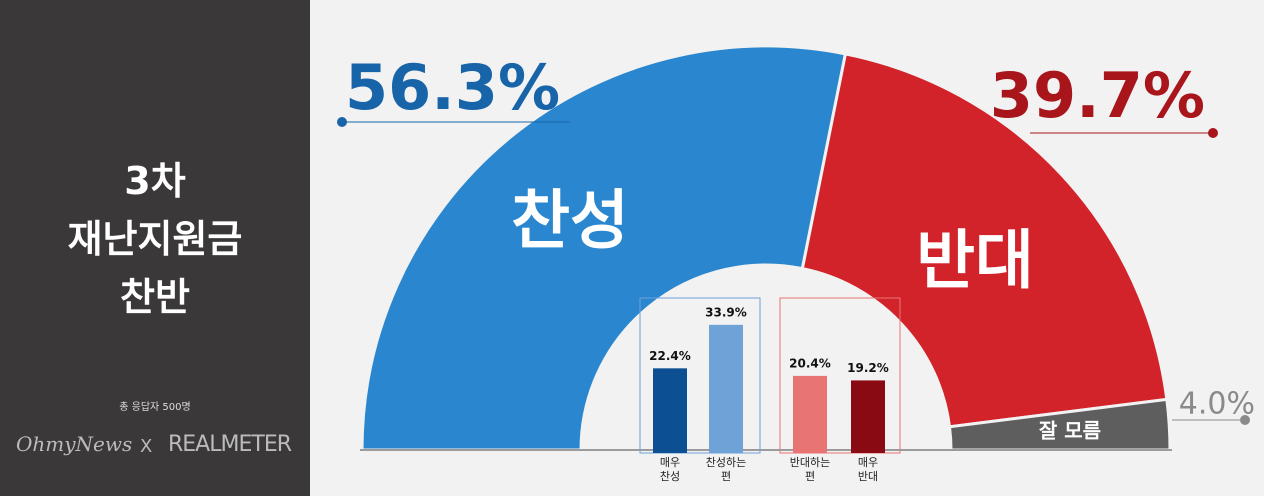 The height and width of the screenshot is (496, 1264). What do you see at coordinates (155, 297) in the screenshot?
I see `title-line: 찬반` at bounding box center [155, 297].